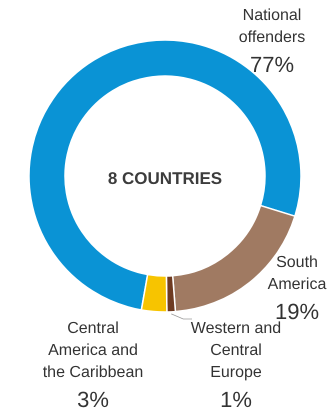  I want to click on slice-label: National offenders, so click(272, 26).